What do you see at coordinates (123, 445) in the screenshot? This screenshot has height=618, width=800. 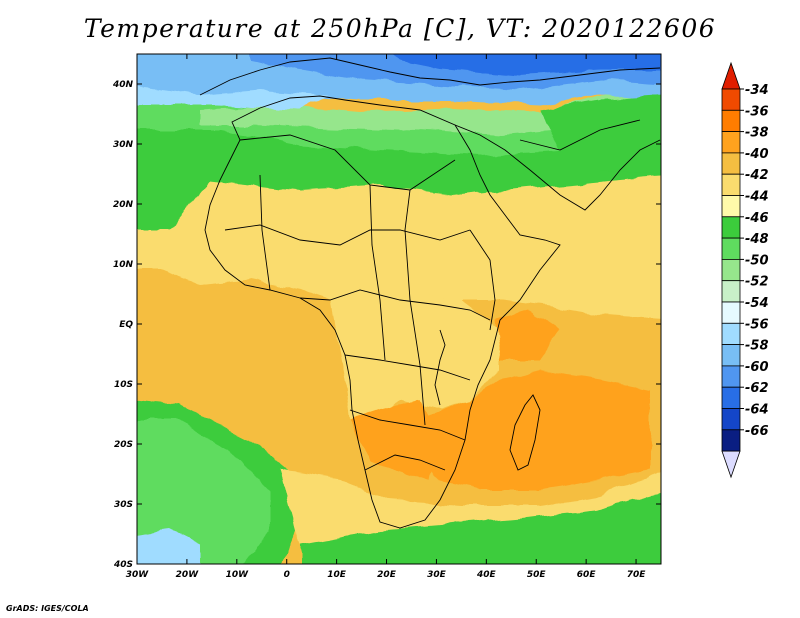 I see `y-tick-label: 20S` at bounding box center [123, 445].